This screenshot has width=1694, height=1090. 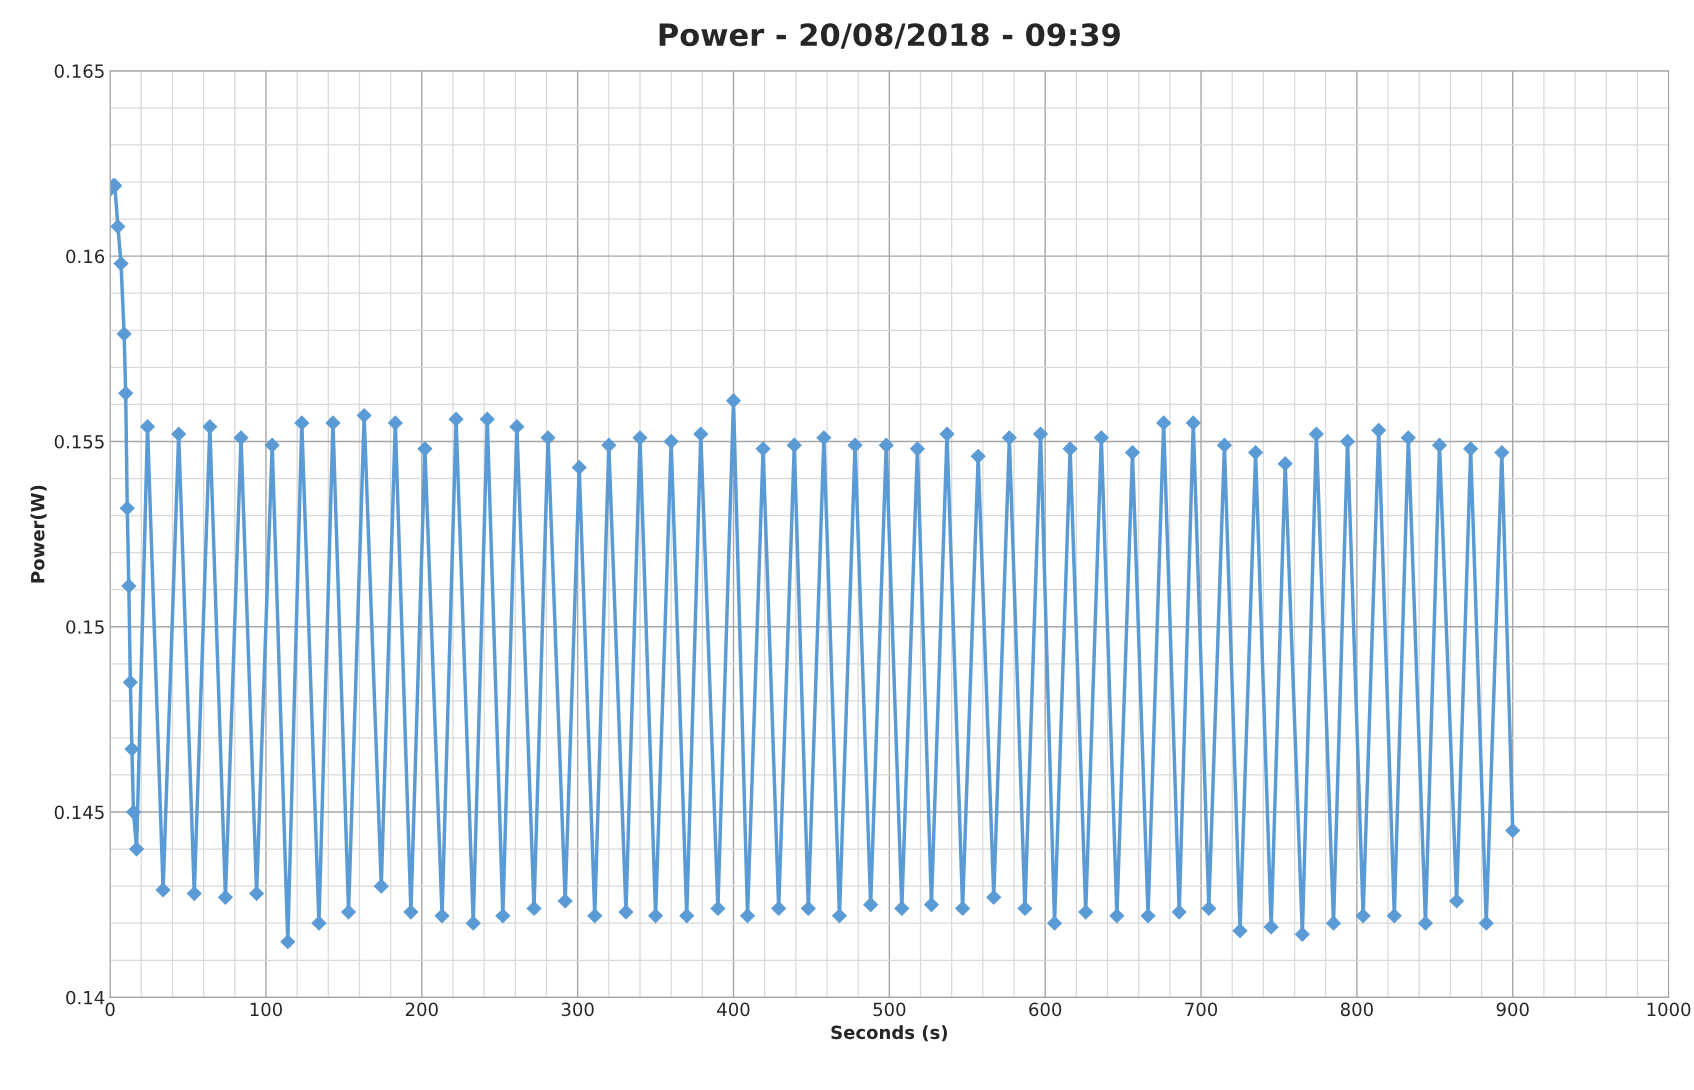 I want to click on y-tick-label: 0.145, so click(x=79, y=812).